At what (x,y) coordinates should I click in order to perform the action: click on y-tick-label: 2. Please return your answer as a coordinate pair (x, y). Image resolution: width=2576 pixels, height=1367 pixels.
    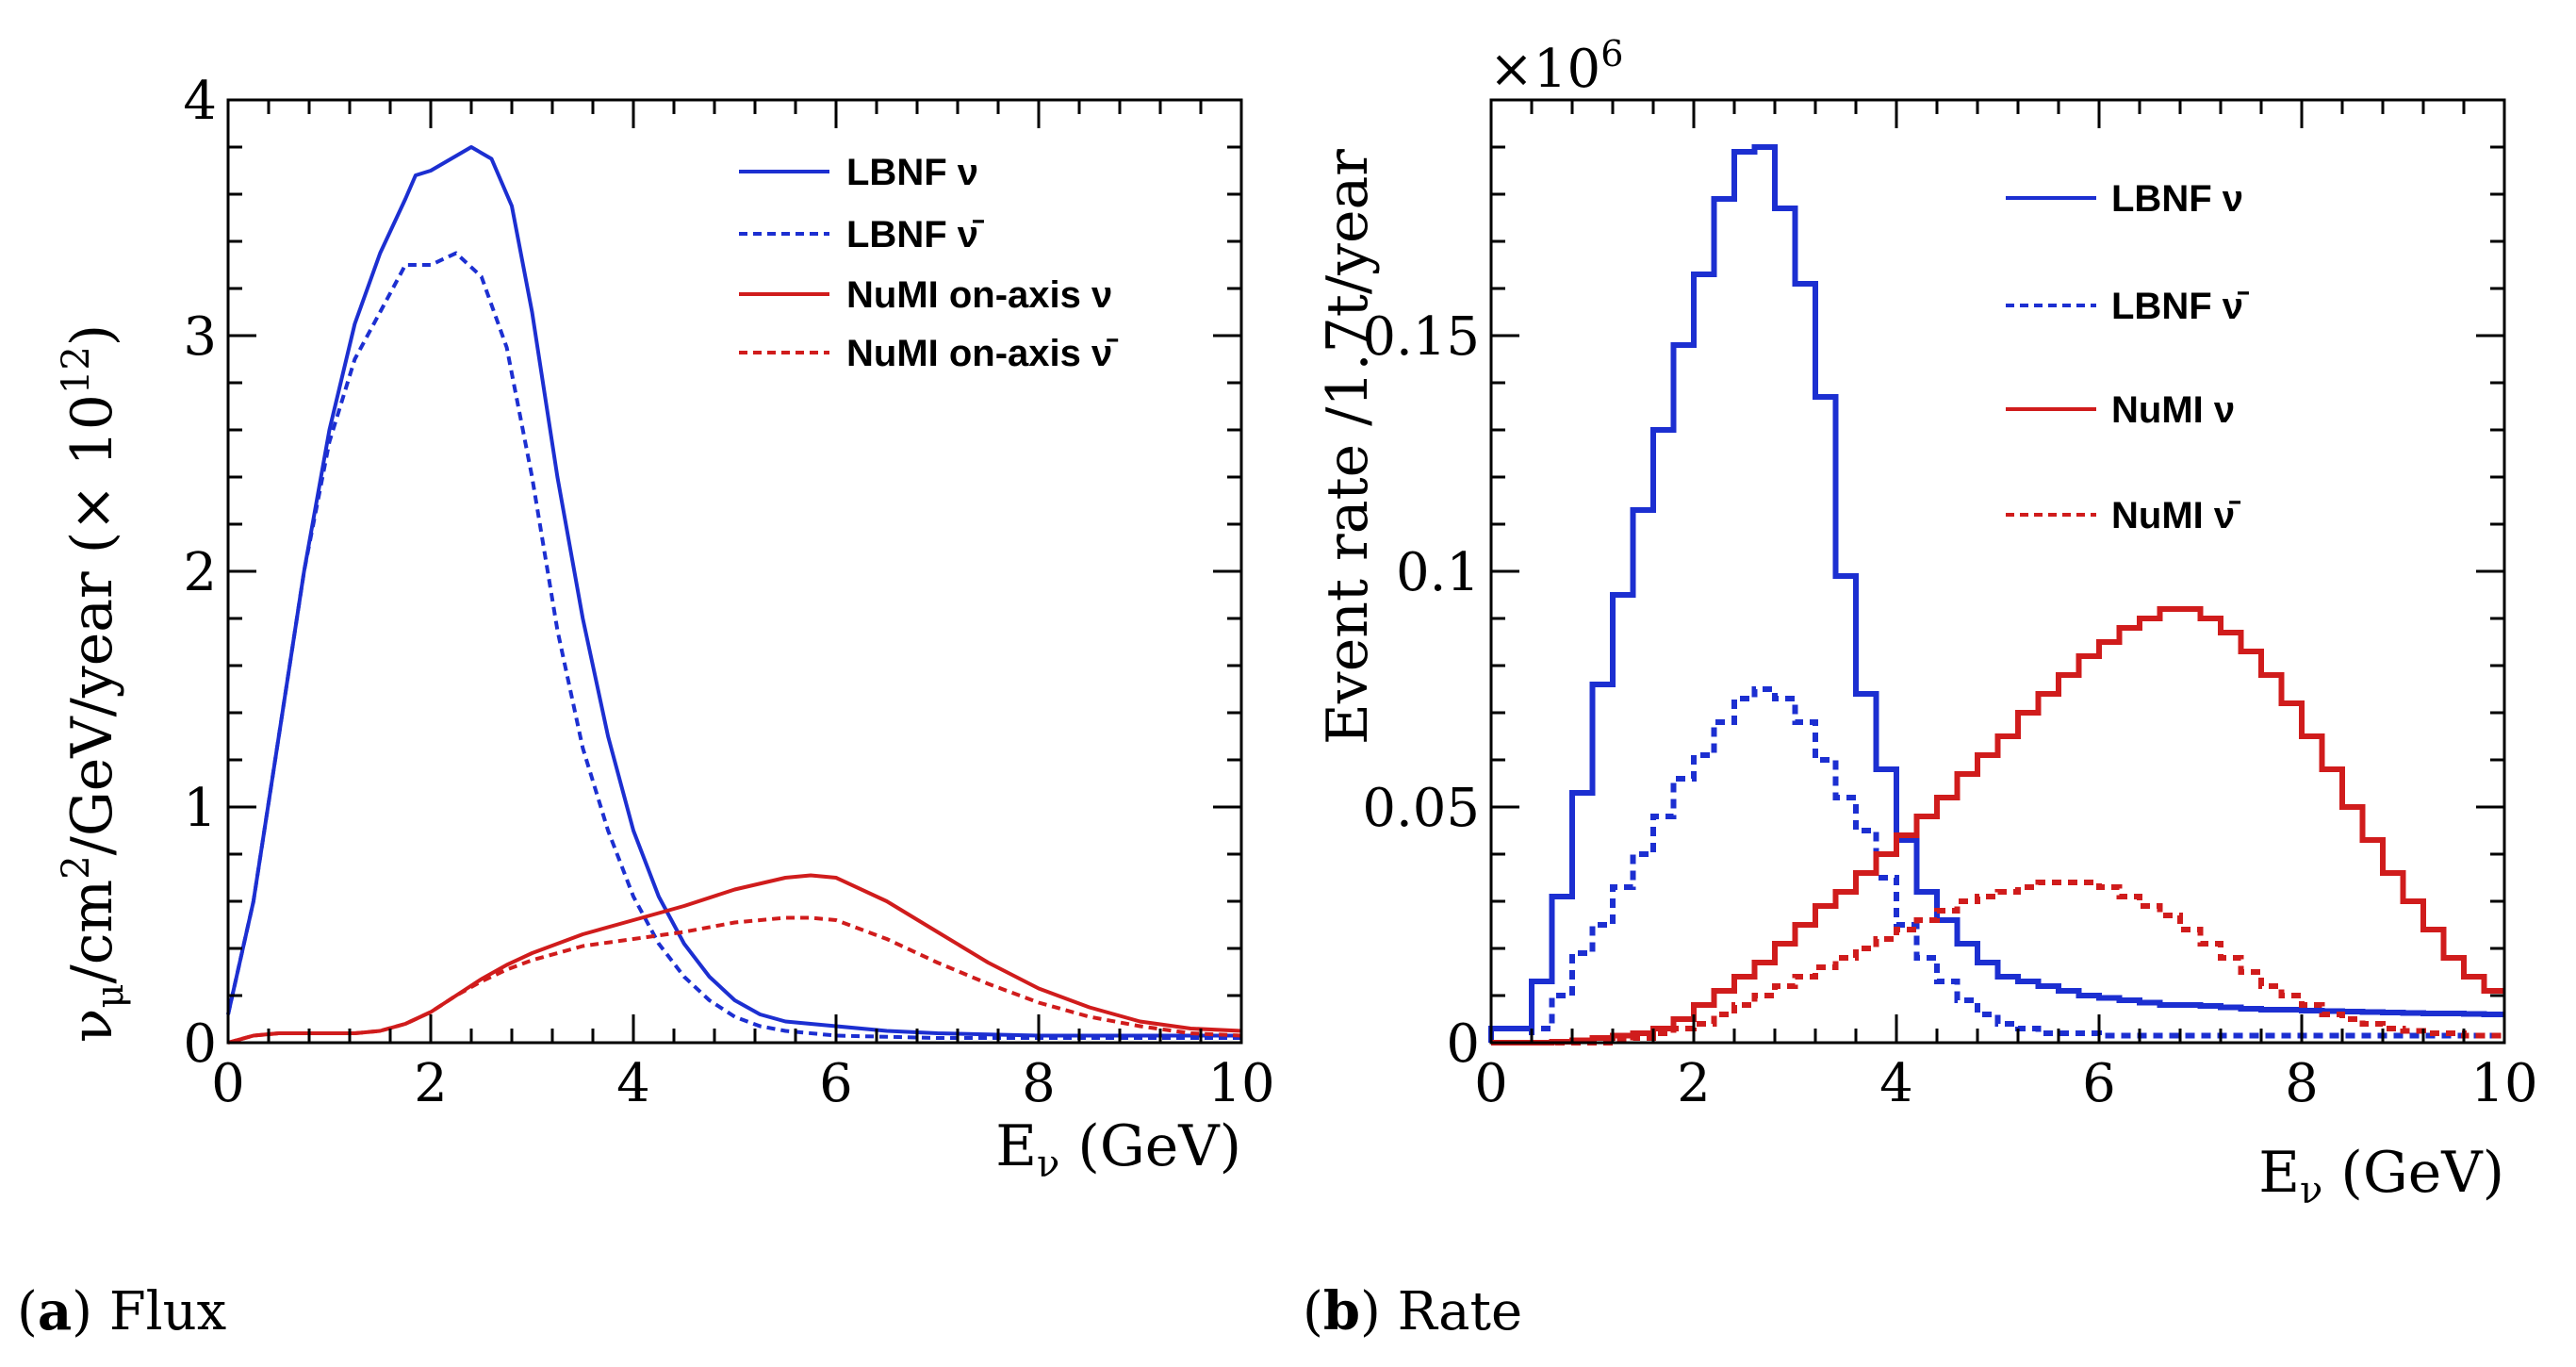
    Looking at the image, I should click on (200, 572).